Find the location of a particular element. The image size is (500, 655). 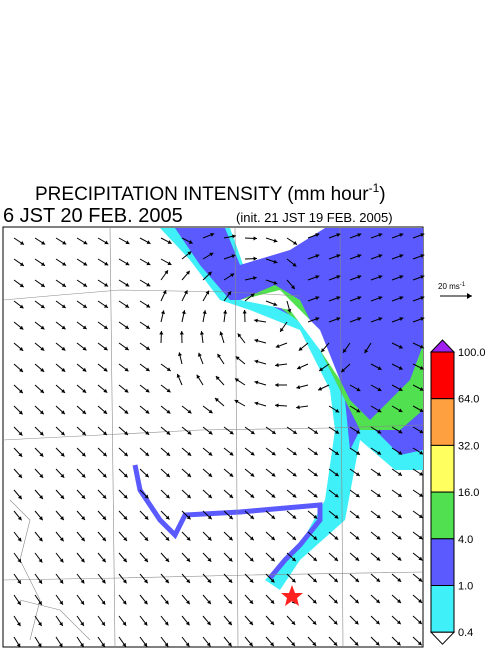

colorbar-cap-top is located at coordinates (442, 346).